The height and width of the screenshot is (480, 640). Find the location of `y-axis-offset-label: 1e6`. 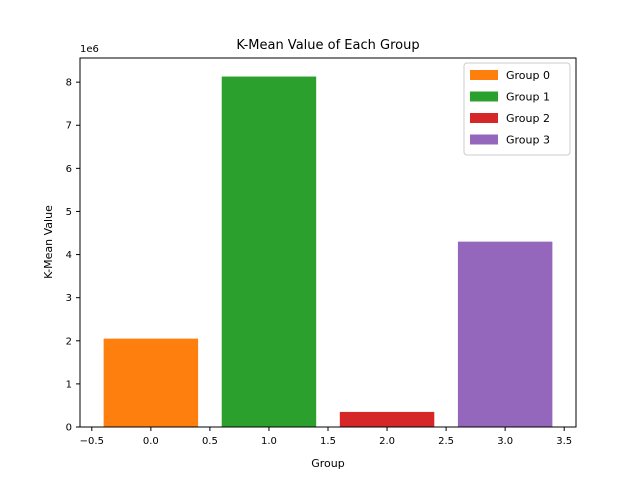

y-axis-offset-label: 1e6 is located at coordinates (89, 49).